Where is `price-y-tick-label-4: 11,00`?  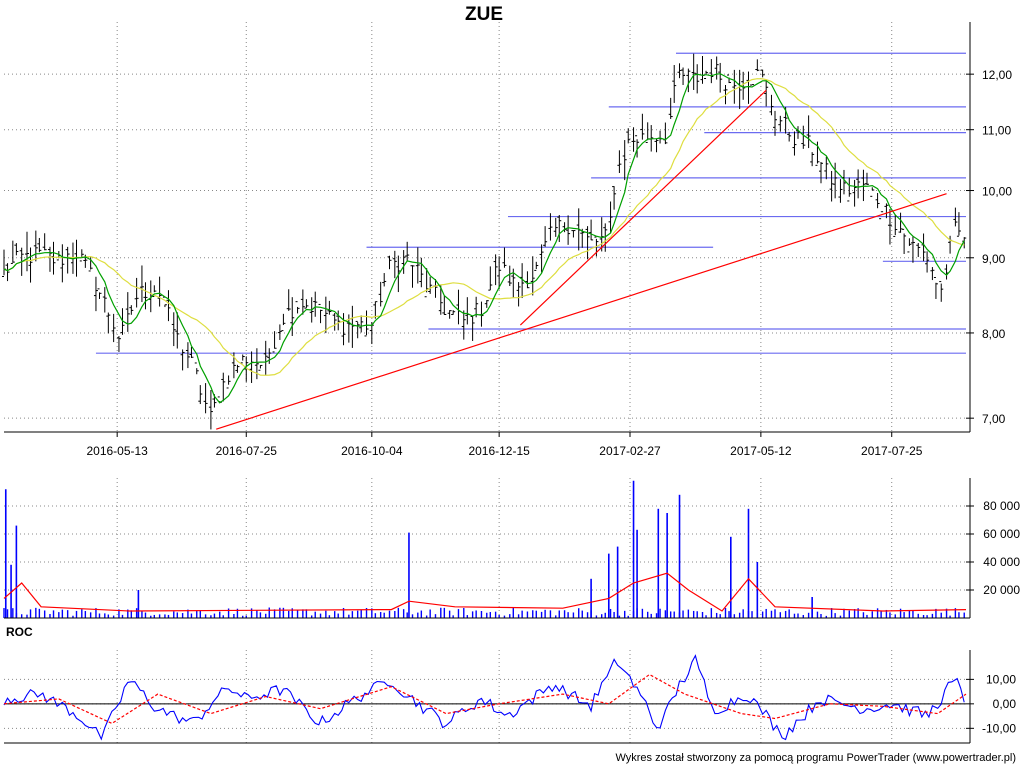 price-y-tick-label-4: 11,00 is located at coordinates (996, 131).